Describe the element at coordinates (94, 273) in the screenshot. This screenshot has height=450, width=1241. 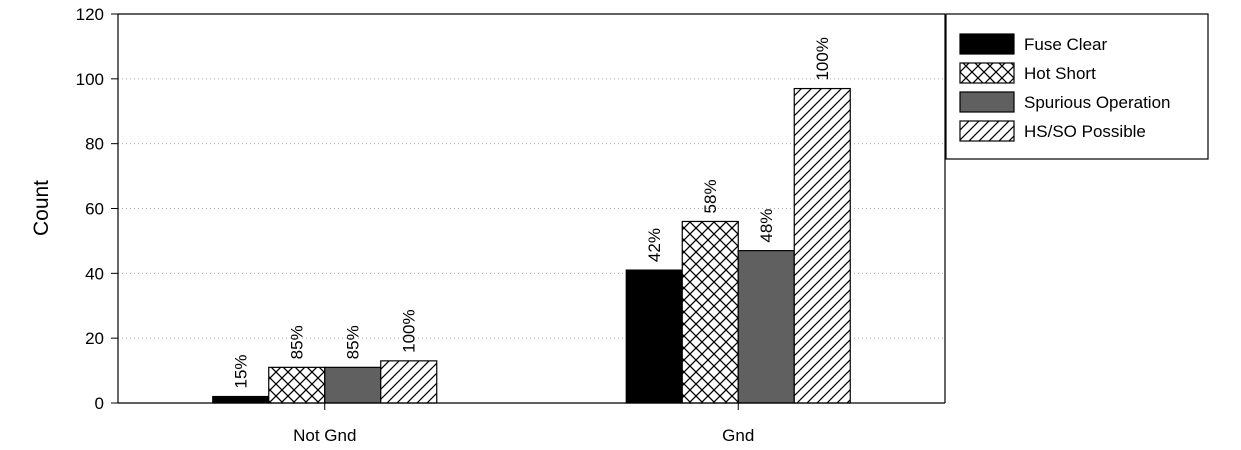
I see `y-tick-label: 40` at that location.